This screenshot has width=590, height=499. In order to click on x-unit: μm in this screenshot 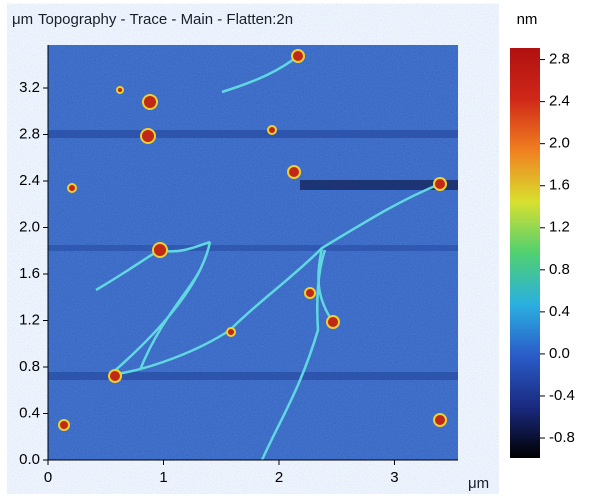, I will do `click(478, 483)`.